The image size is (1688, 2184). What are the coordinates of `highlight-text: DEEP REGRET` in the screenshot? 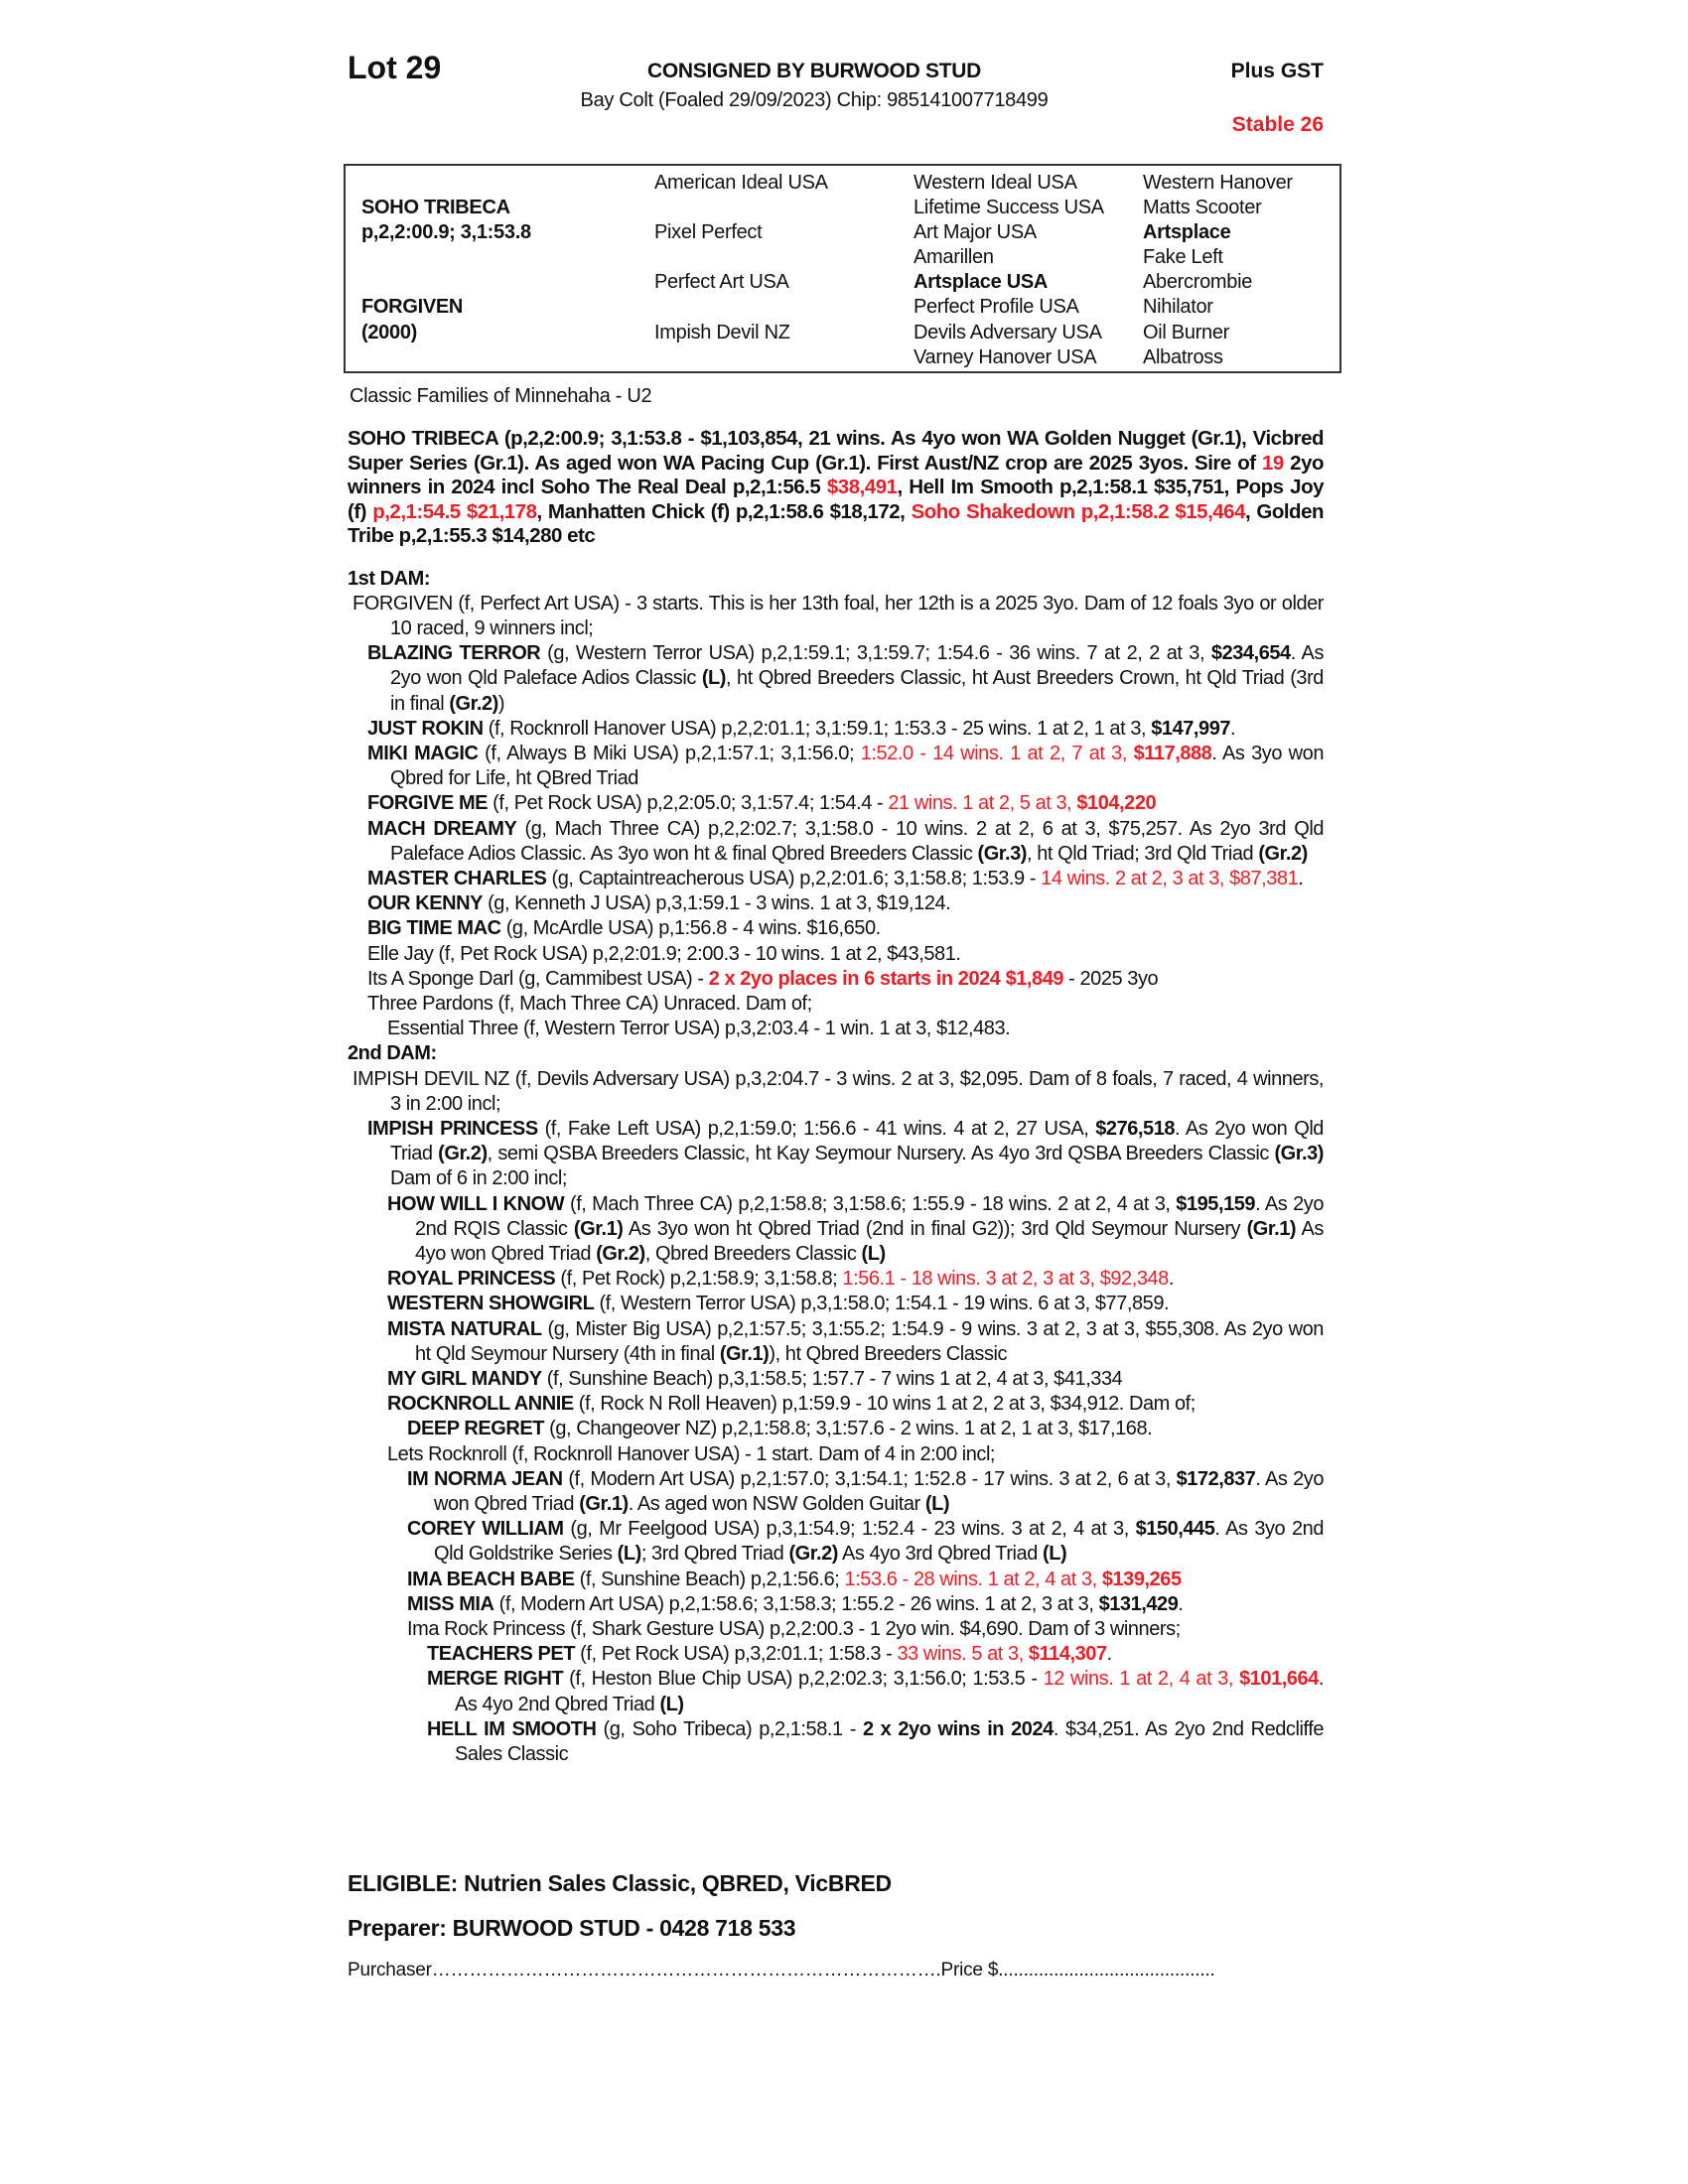 It's located at (476, 1429).